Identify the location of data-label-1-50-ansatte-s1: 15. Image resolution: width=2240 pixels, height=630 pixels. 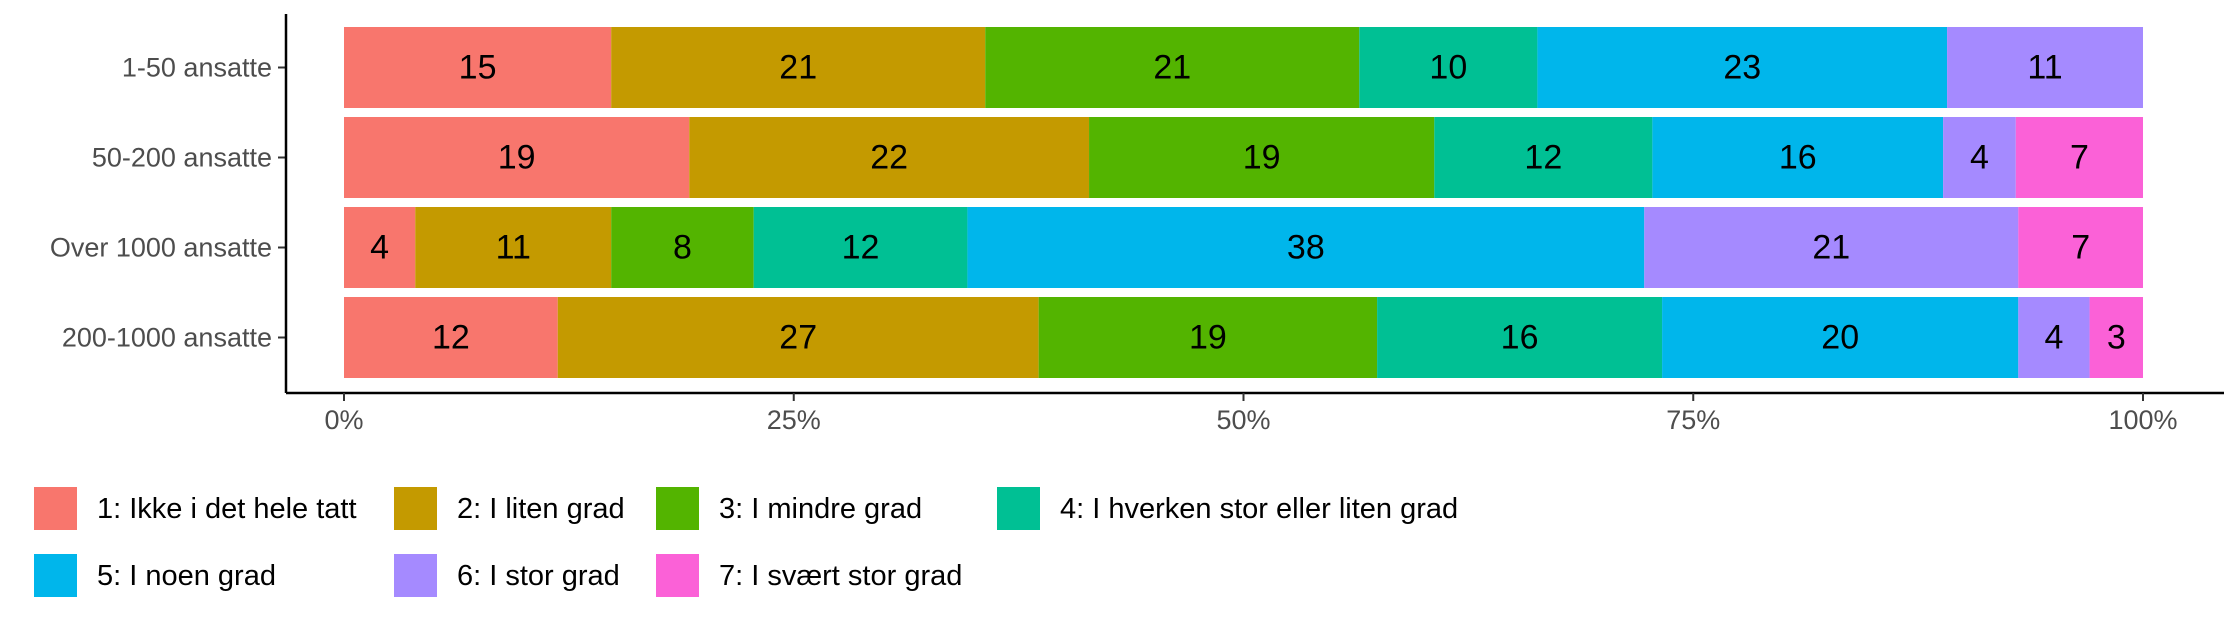
(478, 68).